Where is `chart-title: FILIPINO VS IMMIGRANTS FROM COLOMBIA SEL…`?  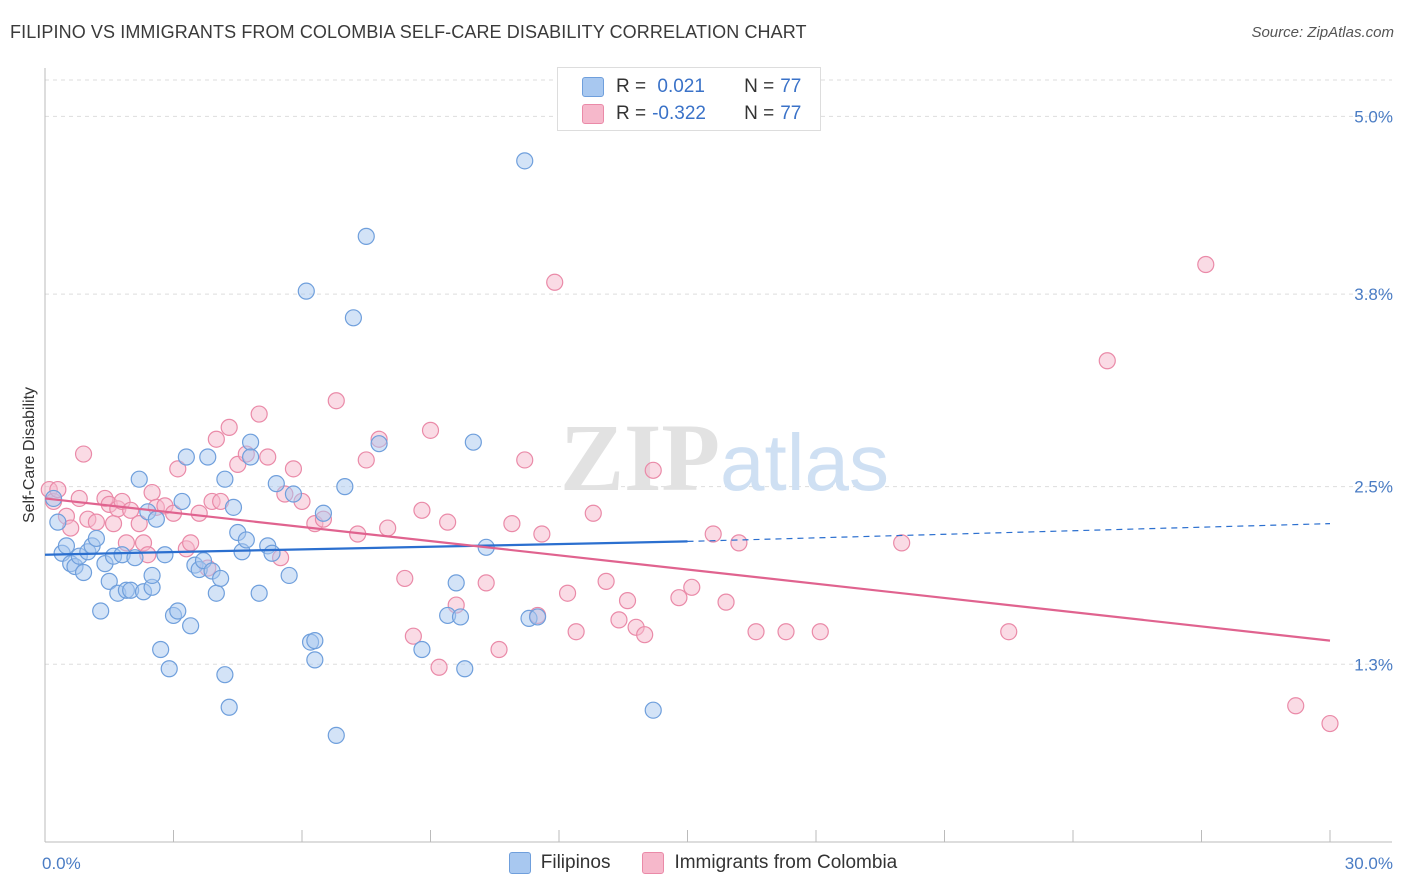 chart-title: FILIPINO VS IMMIGRANTS FROM COLOMBIA SEL… is located at coordinates (408, 32).